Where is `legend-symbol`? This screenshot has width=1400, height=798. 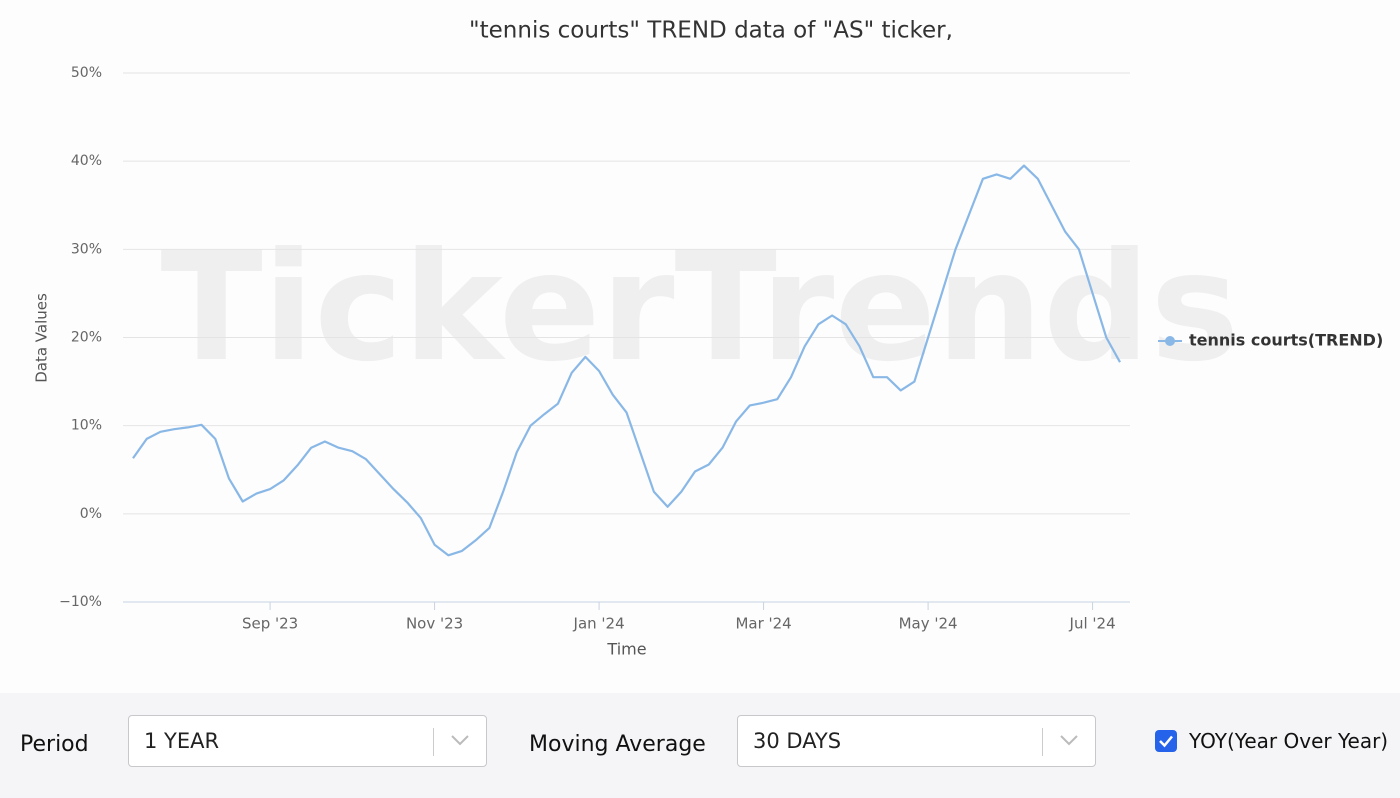 legend-symbol is located at coordinates (1170, 341).